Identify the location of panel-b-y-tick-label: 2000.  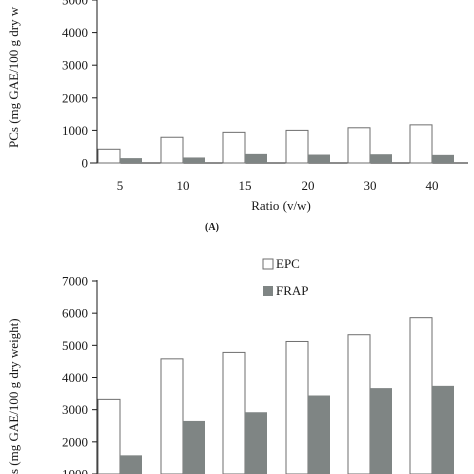
(75, 441).